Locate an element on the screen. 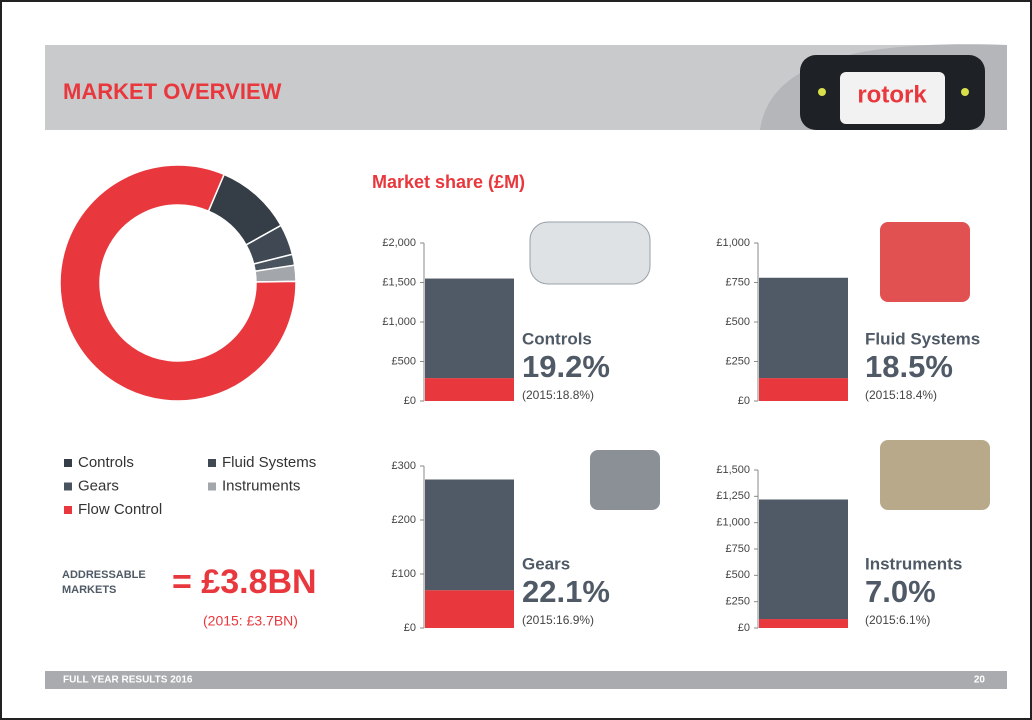 The width and height of the screenshot is (1032, 720). bar-chart-title: Controls is located at coordinates (557, 338).